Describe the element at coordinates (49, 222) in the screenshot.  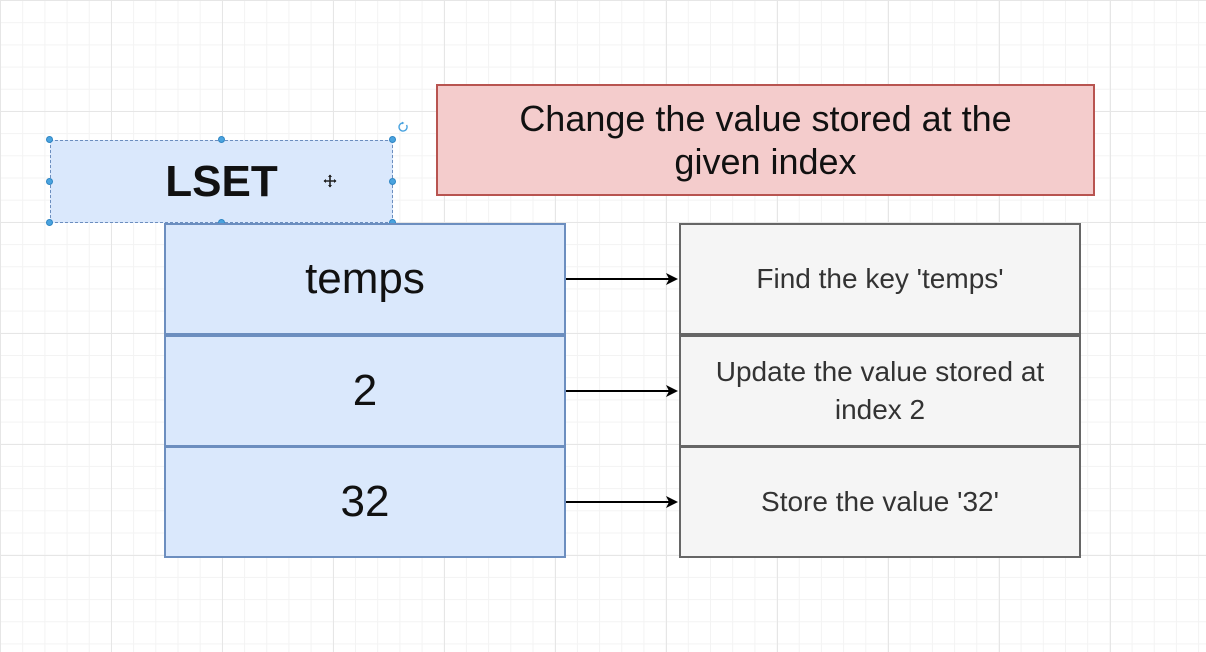
I see `resize-handle-bottom-left` at that location.